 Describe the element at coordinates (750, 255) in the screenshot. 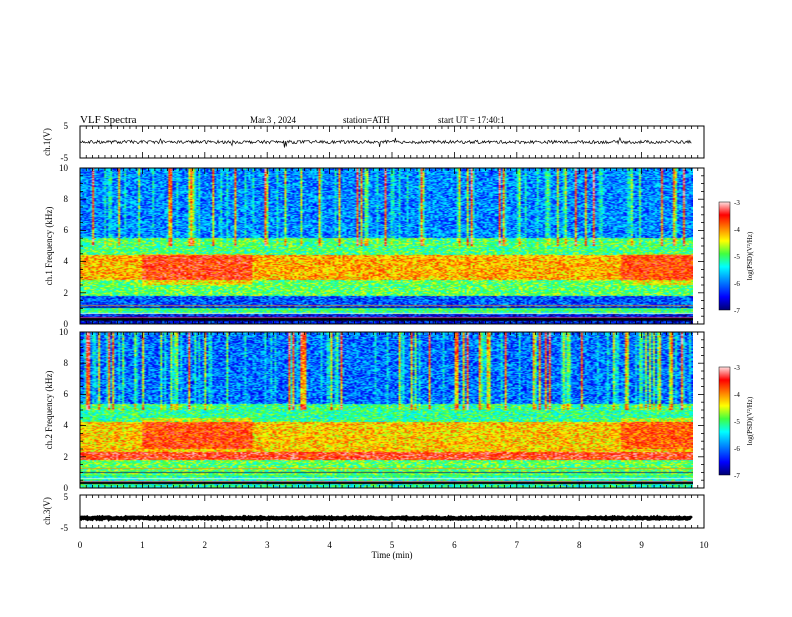

I see `ch1-colorbar-label: log(PSD)(V²/Hz)` at that location.